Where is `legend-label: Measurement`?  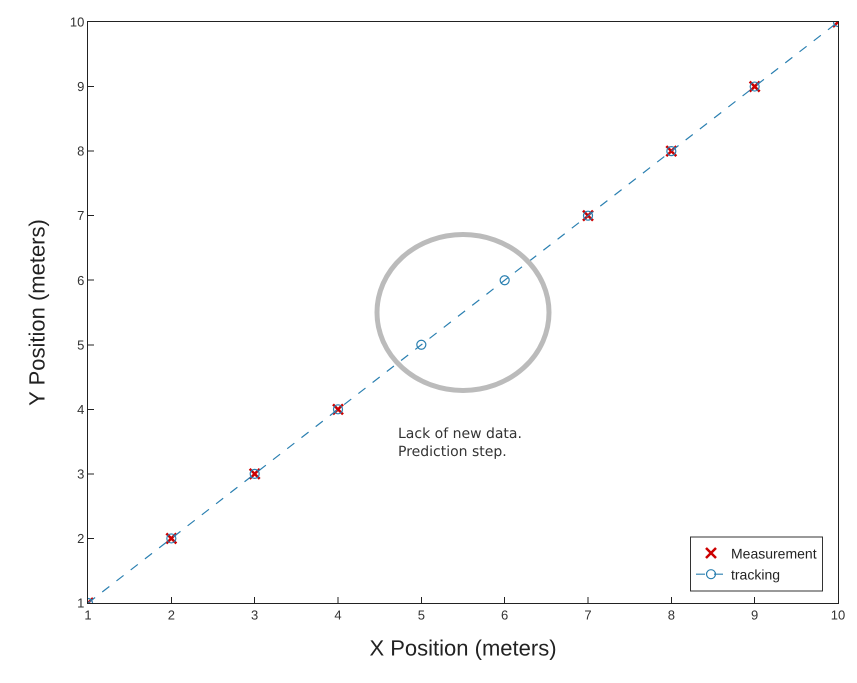
legend-label: Measurement is located at coordinates (774, 553).